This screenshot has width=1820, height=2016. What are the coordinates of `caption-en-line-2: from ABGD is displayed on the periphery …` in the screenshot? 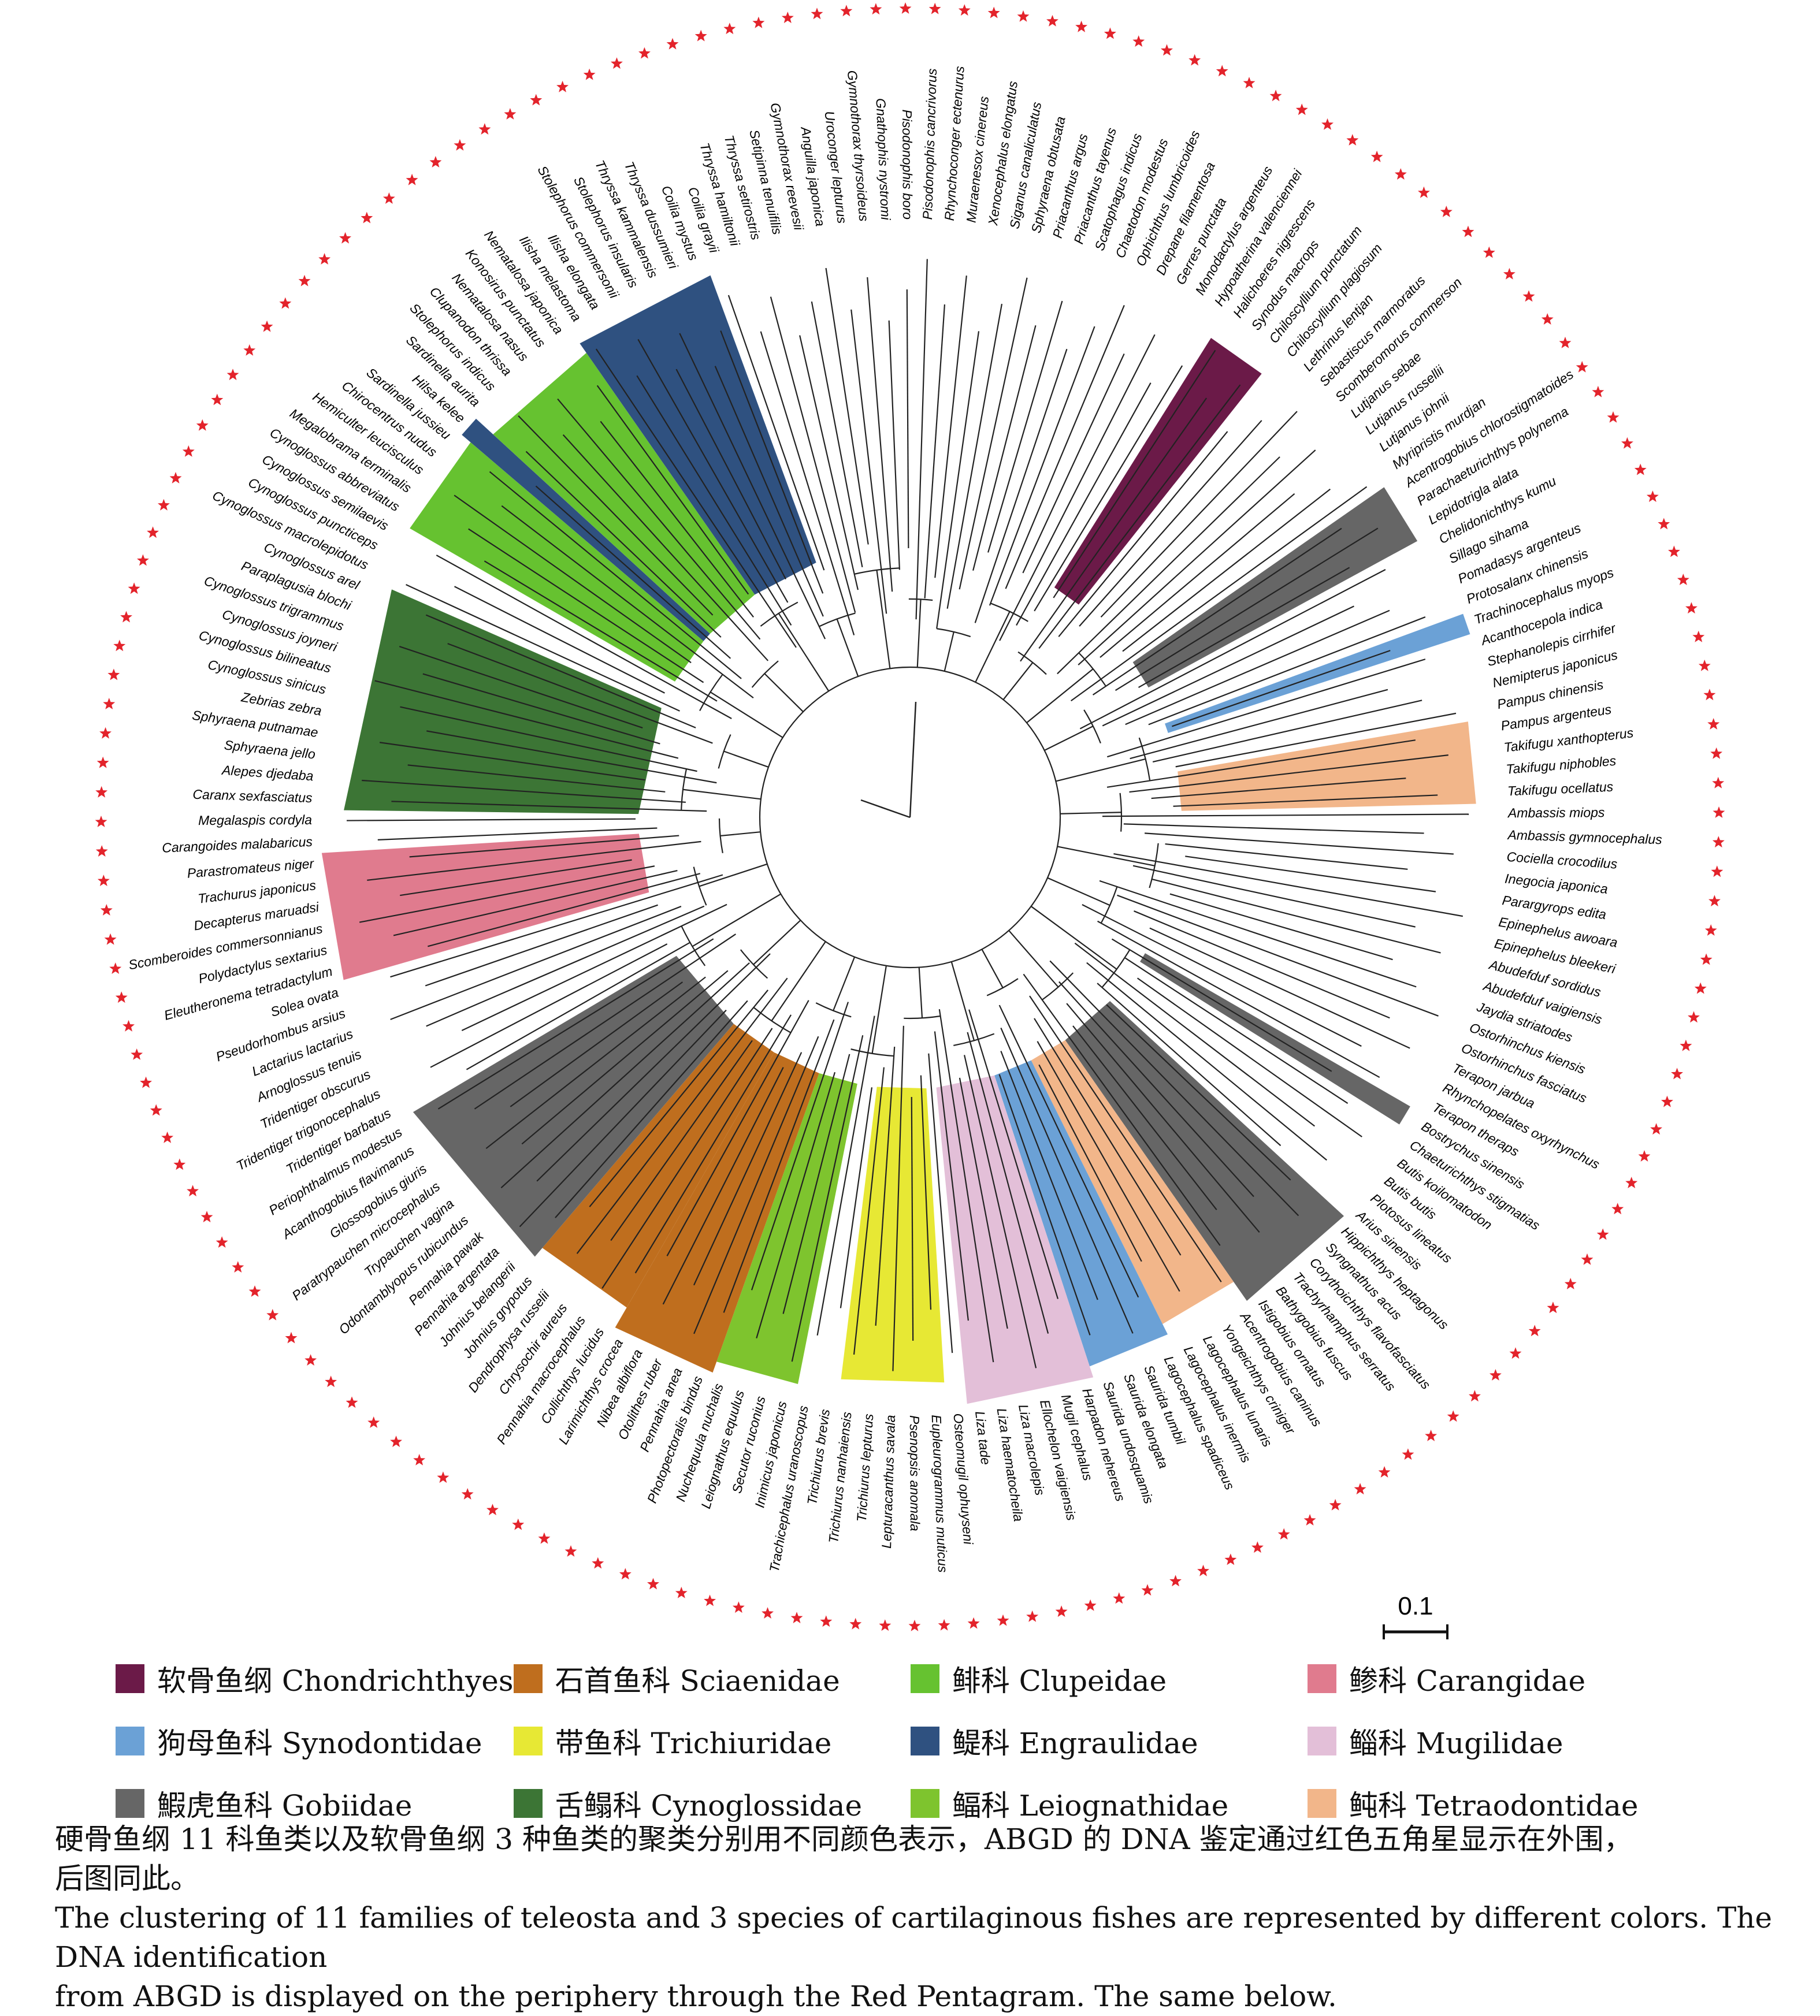 It's located at (696, 1996).